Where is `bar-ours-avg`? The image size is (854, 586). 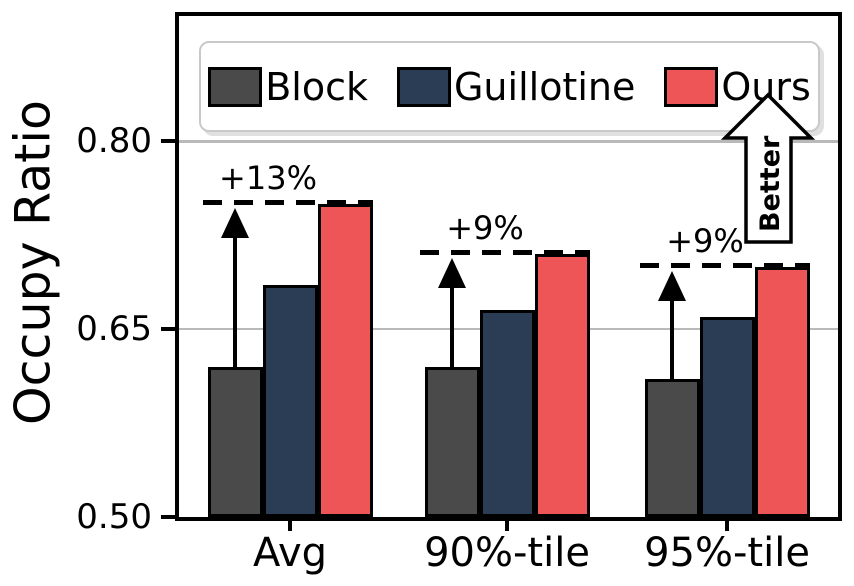 bar-ours-avg is located at coordinates (345, 360).